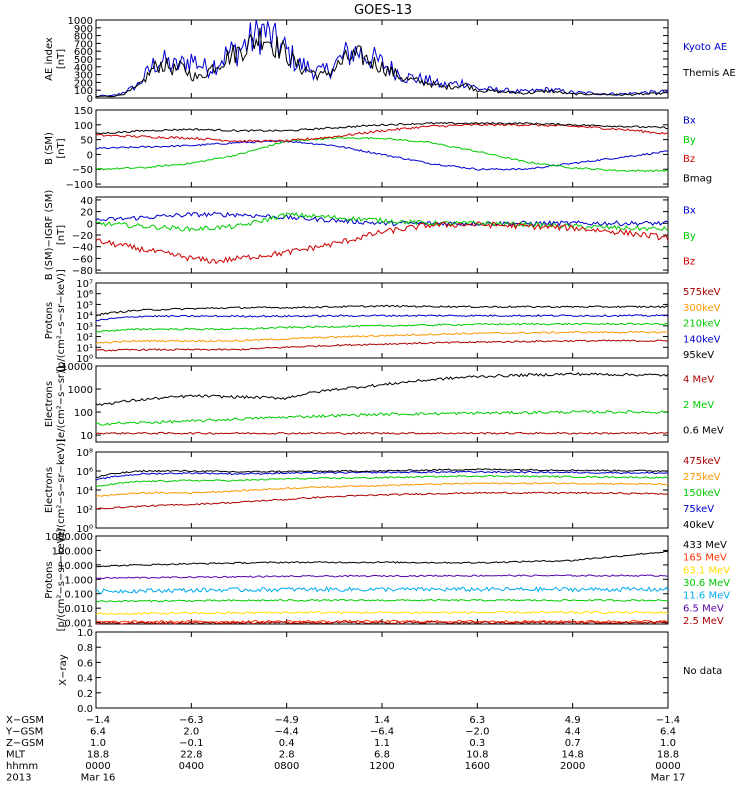 The image size is (750, 805). I want to click on series-line-275kev, so click(382, 489).